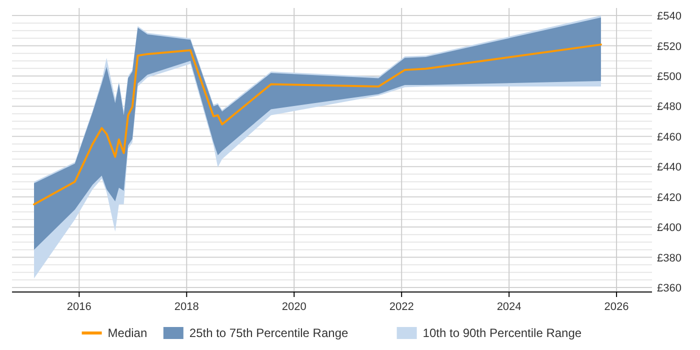 This screenshot has width=700, height=350. I want to click on legend-label: 10th to 90th Percentile Range, so click(502, 333).